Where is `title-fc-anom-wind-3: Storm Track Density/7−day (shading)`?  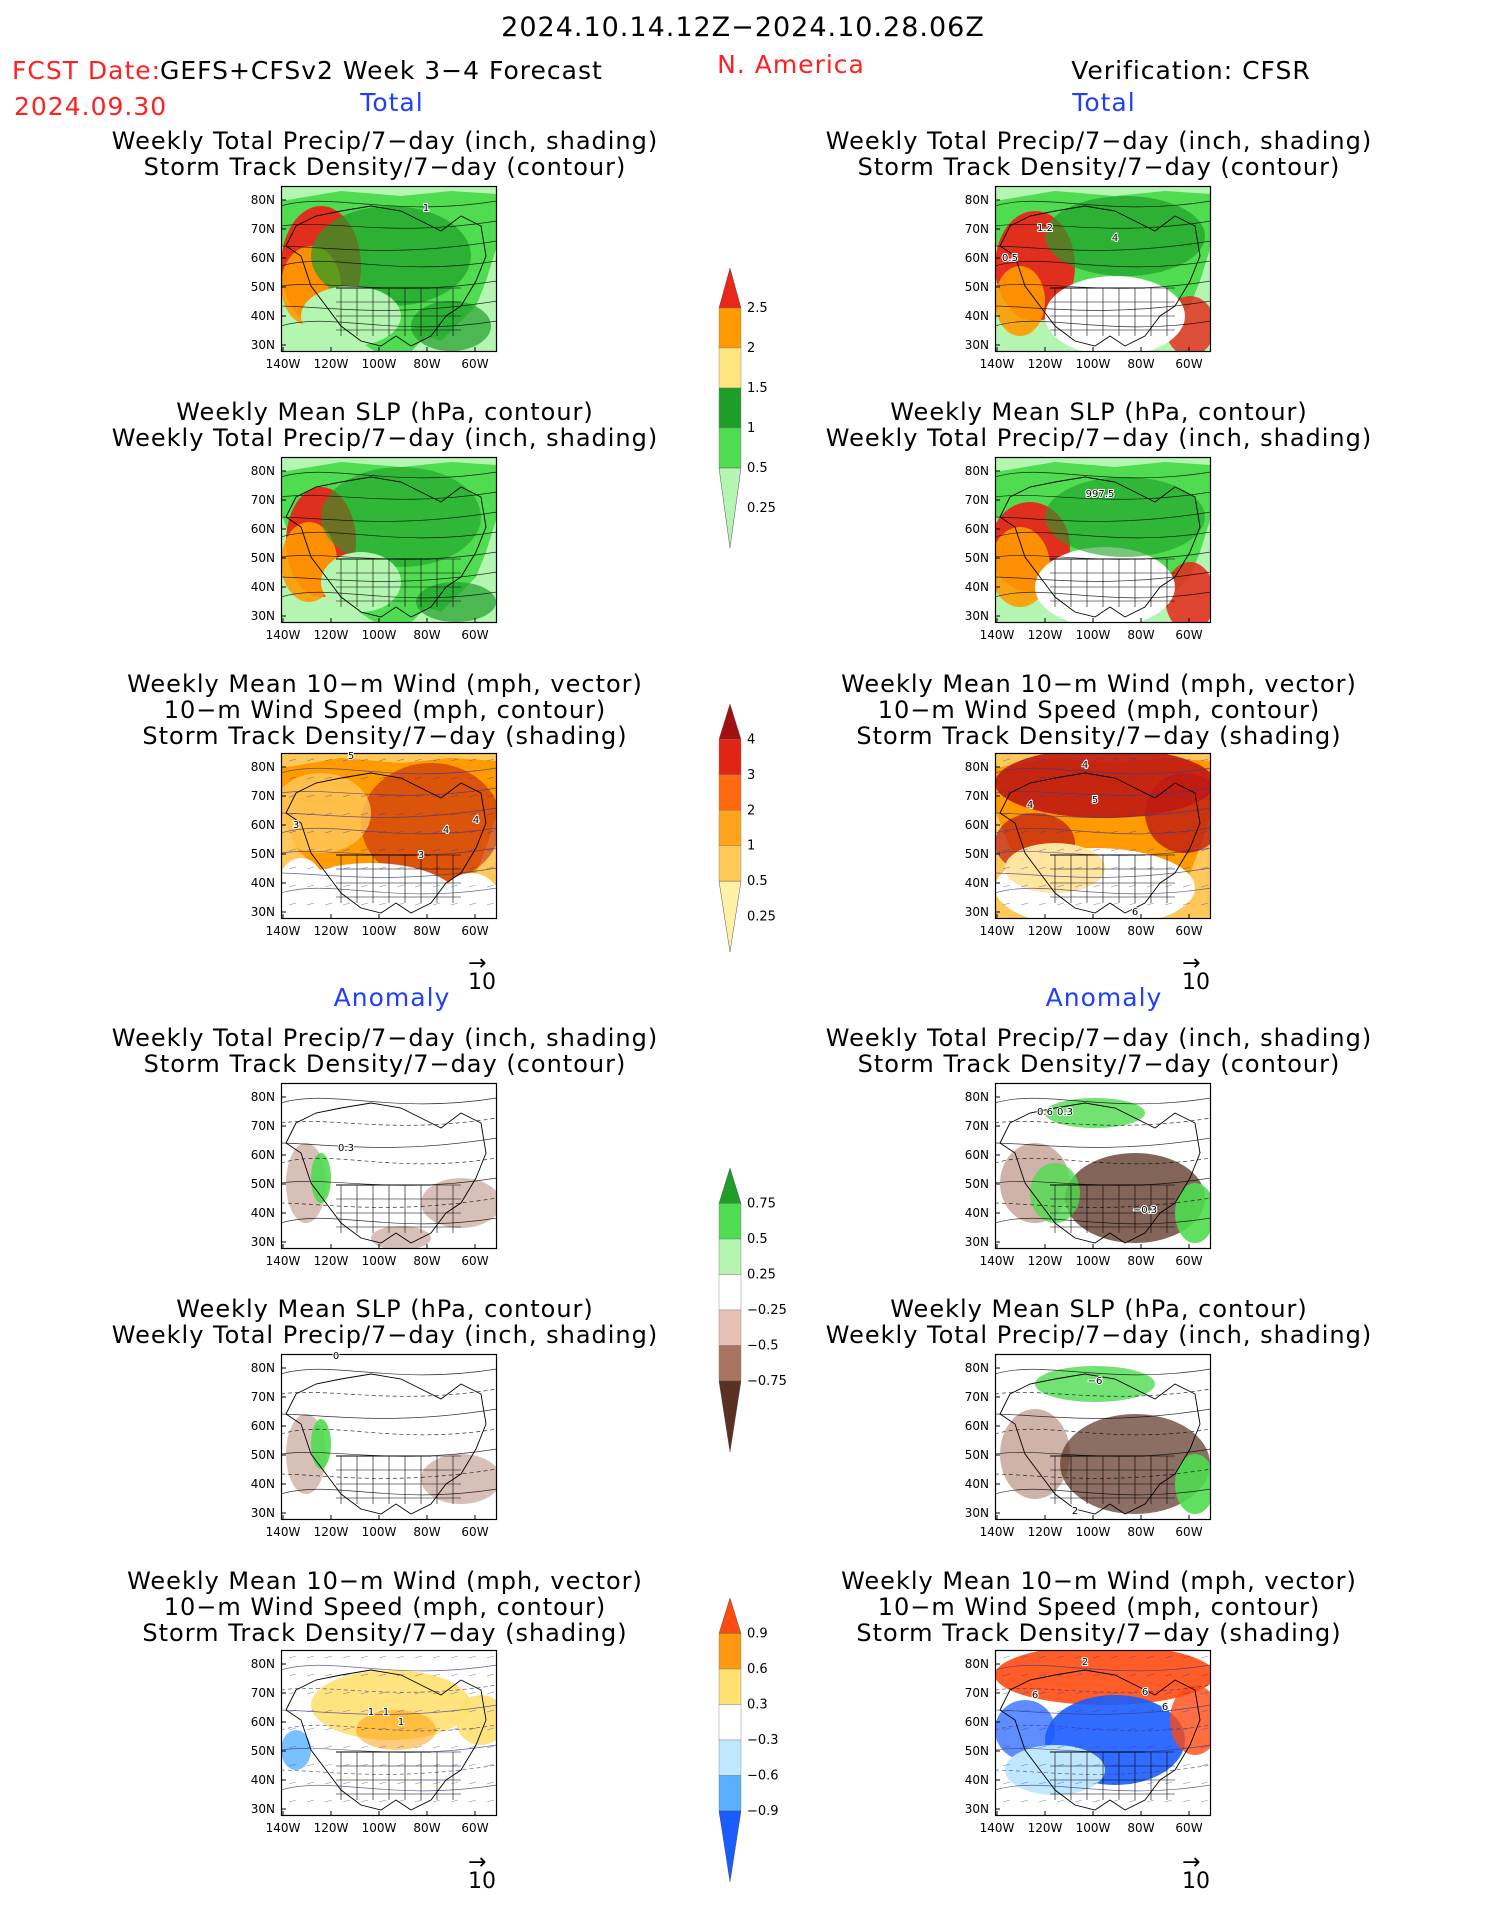
title-fc-anom-wind-3: Storm Track Density/7−day (shading) is located at coordinates (385, 1633).